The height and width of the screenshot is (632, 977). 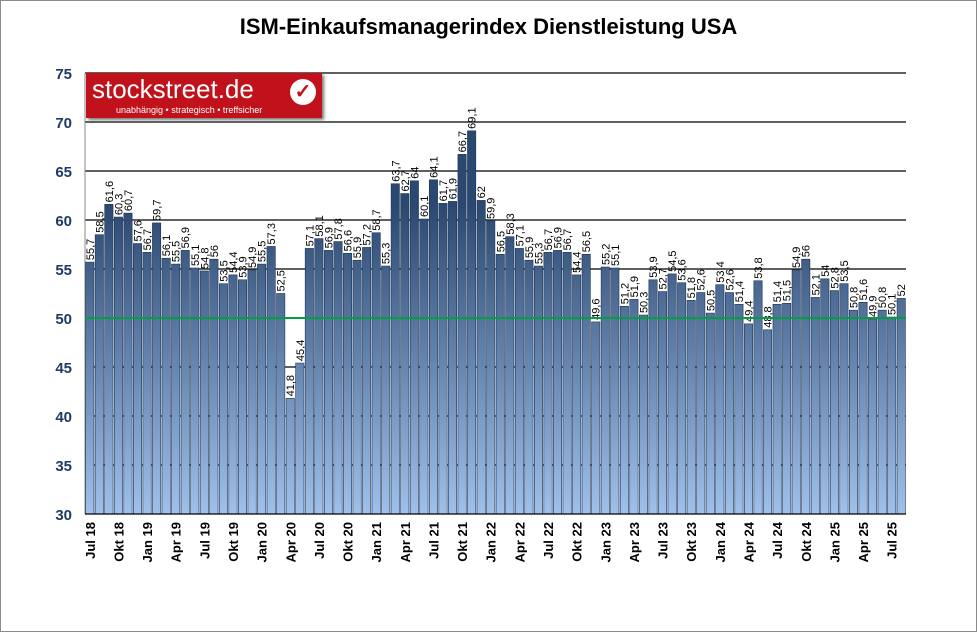 I want to click on x-tick-label: Jul 19, so click(x=204, y=540).